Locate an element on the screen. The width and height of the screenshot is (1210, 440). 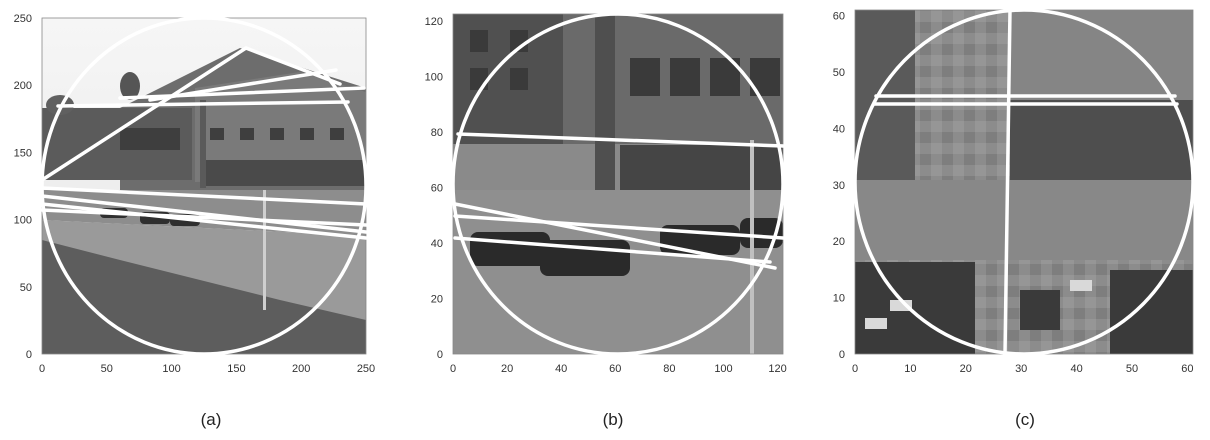
x-tick-label: 150 is located at coordinates (236, 369).